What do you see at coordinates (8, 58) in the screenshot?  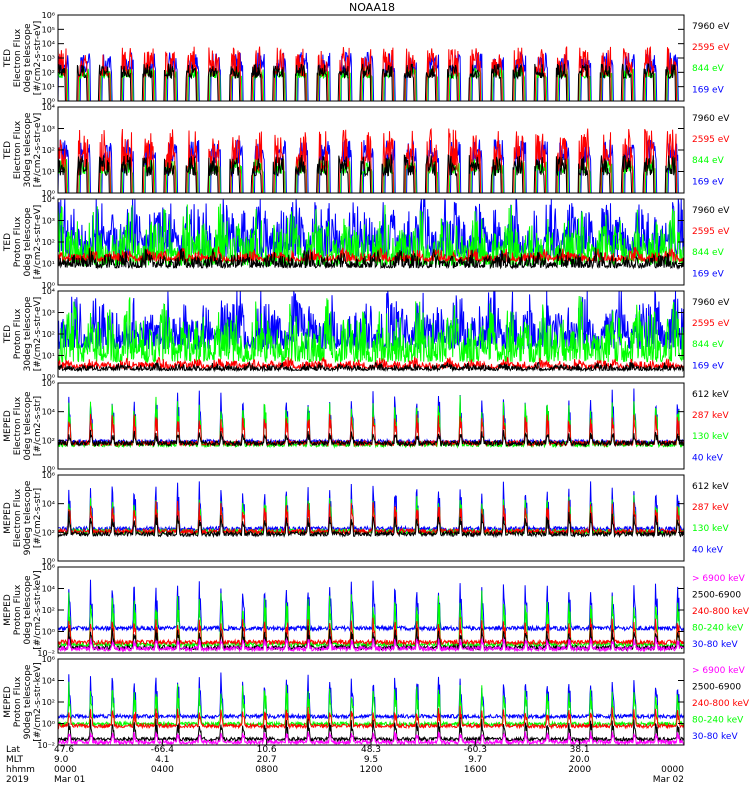 I see `ylabel-line: TED` at bounding box center [8, 58].